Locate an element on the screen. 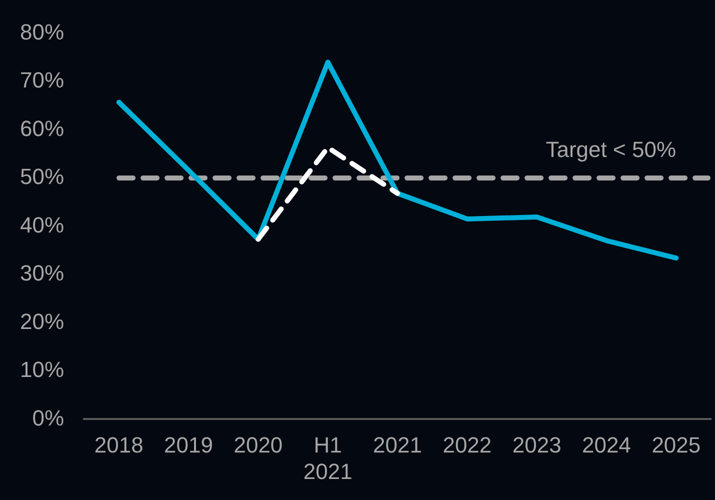 This screenshot has height=500, width=715. x-tick-label: 2021 is located at coordinates (397, 445).